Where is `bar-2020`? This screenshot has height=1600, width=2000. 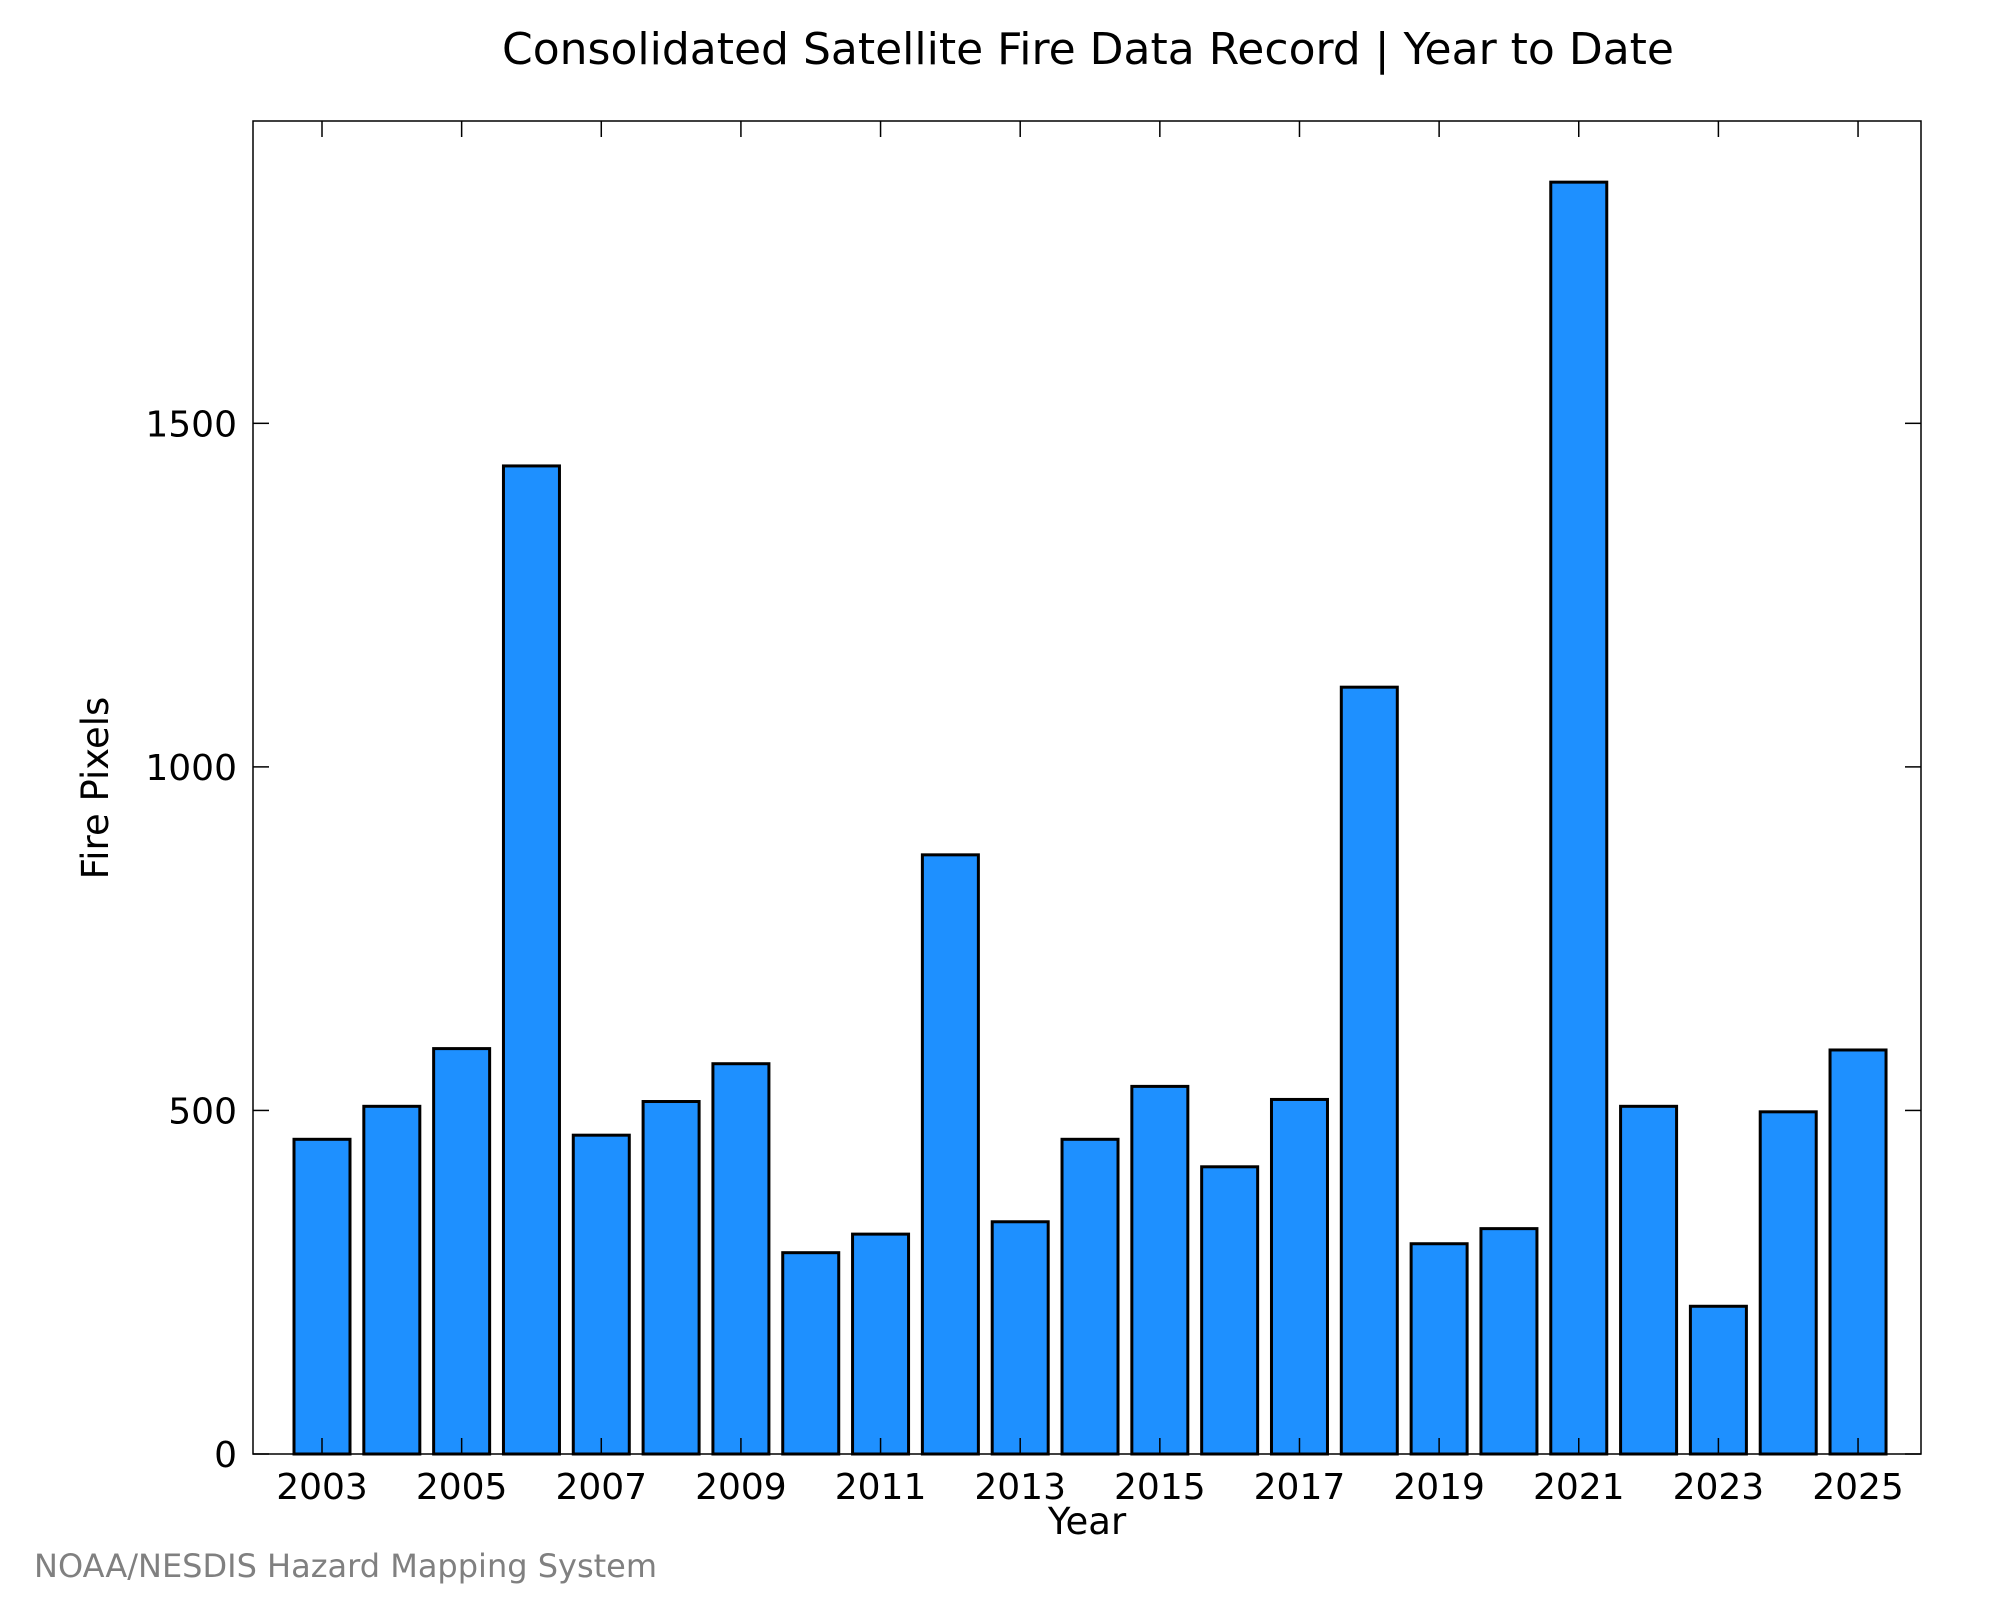 bar-2020 is located at coordinates (1509, 1341).